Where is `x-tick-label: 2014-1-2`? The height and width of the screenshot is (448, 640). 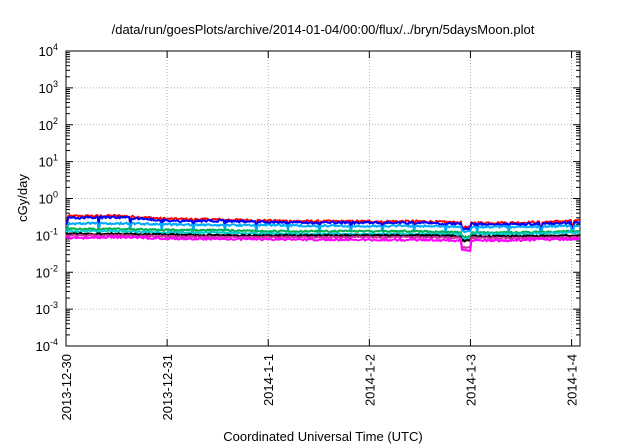
x-tick-label: 2014-1-2 is located at coordinates (369, 380).